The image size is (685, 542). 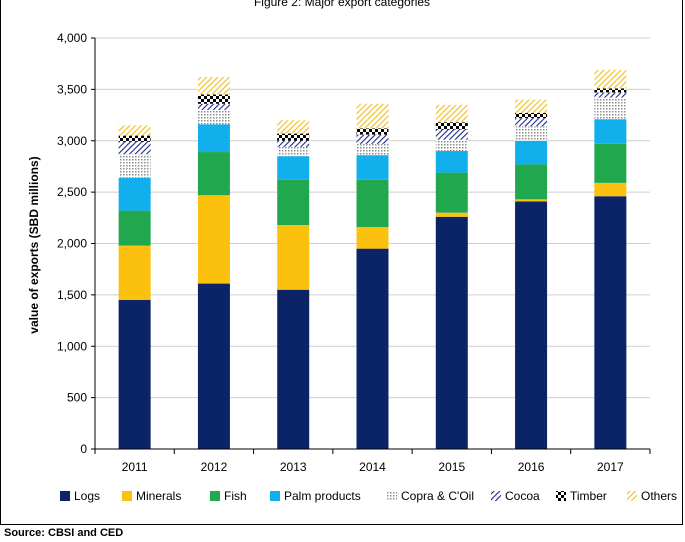 What do you see at coordinates (72, 346) in the screenshot?
I see `y-tick-label: 1,000` at bounding box center [72, 346].